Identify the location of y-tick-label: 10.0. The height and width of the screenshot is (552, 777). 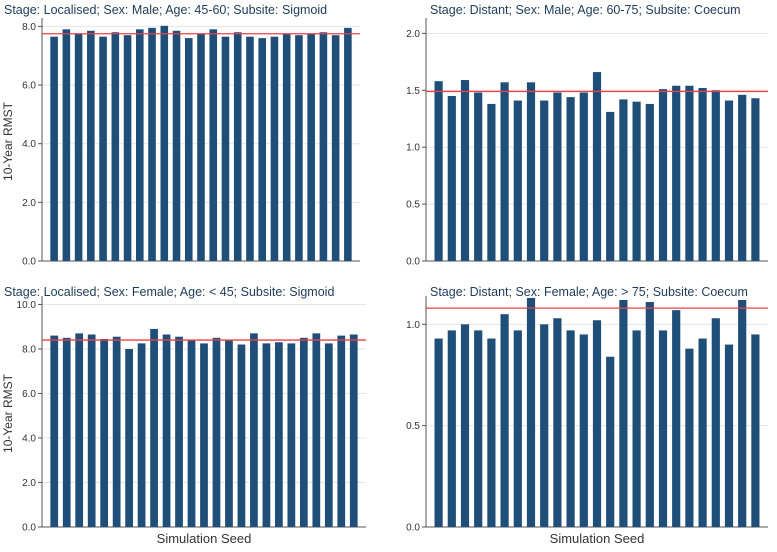
(27, 305).